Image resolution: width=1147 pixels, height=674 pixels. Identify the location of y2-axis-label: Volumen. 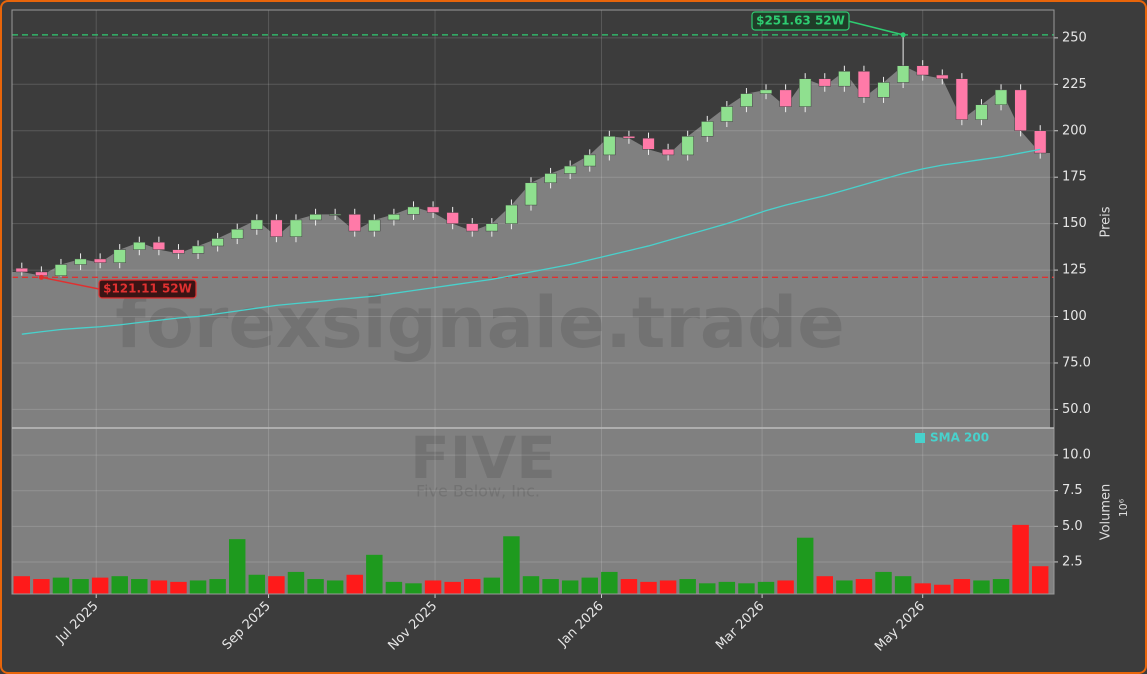
(1106, 512).